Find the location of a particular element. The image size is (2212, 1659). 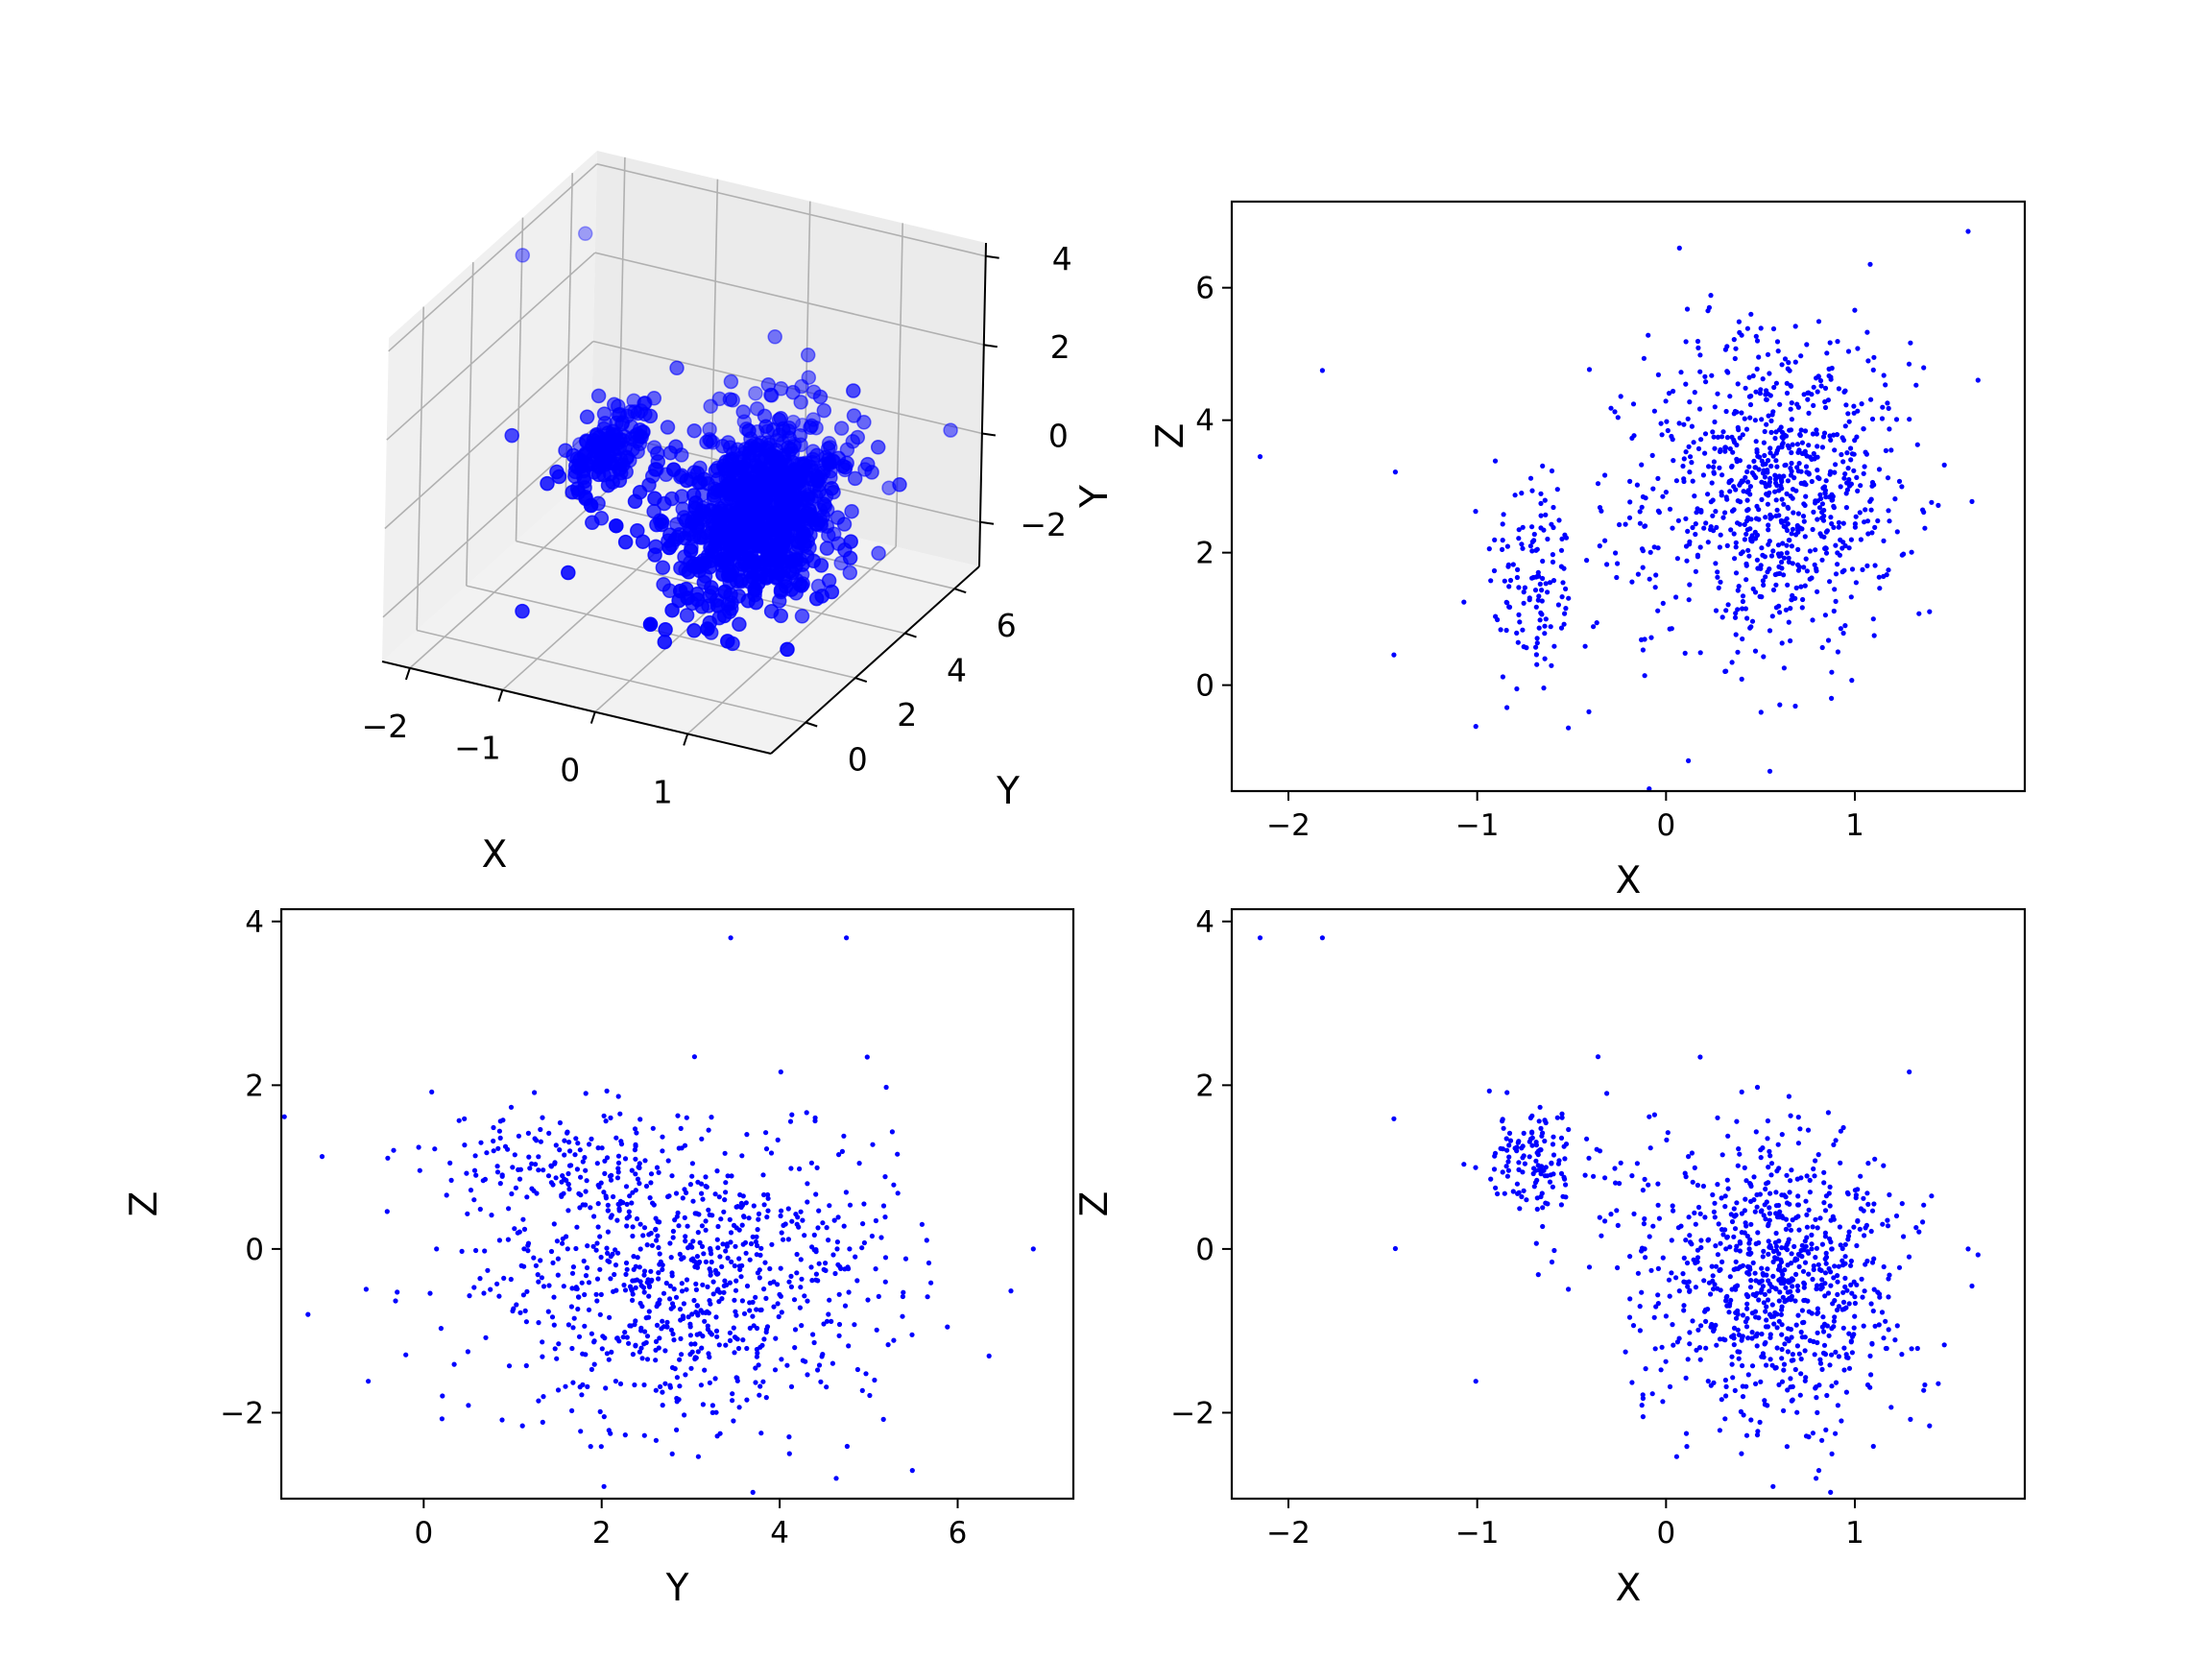

z-tick-label: 0 is located at coordinates (1058, 436).